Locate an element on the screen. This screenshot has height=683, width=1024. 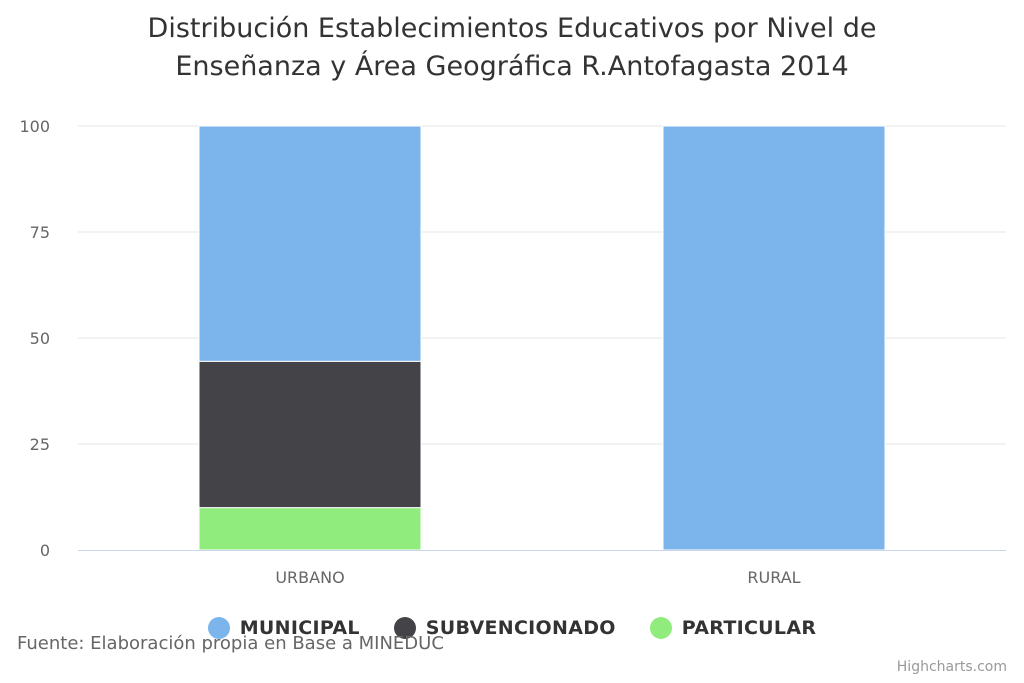
legend-item-municipal: MUNICIPAL is located at coordinates (283, 628).